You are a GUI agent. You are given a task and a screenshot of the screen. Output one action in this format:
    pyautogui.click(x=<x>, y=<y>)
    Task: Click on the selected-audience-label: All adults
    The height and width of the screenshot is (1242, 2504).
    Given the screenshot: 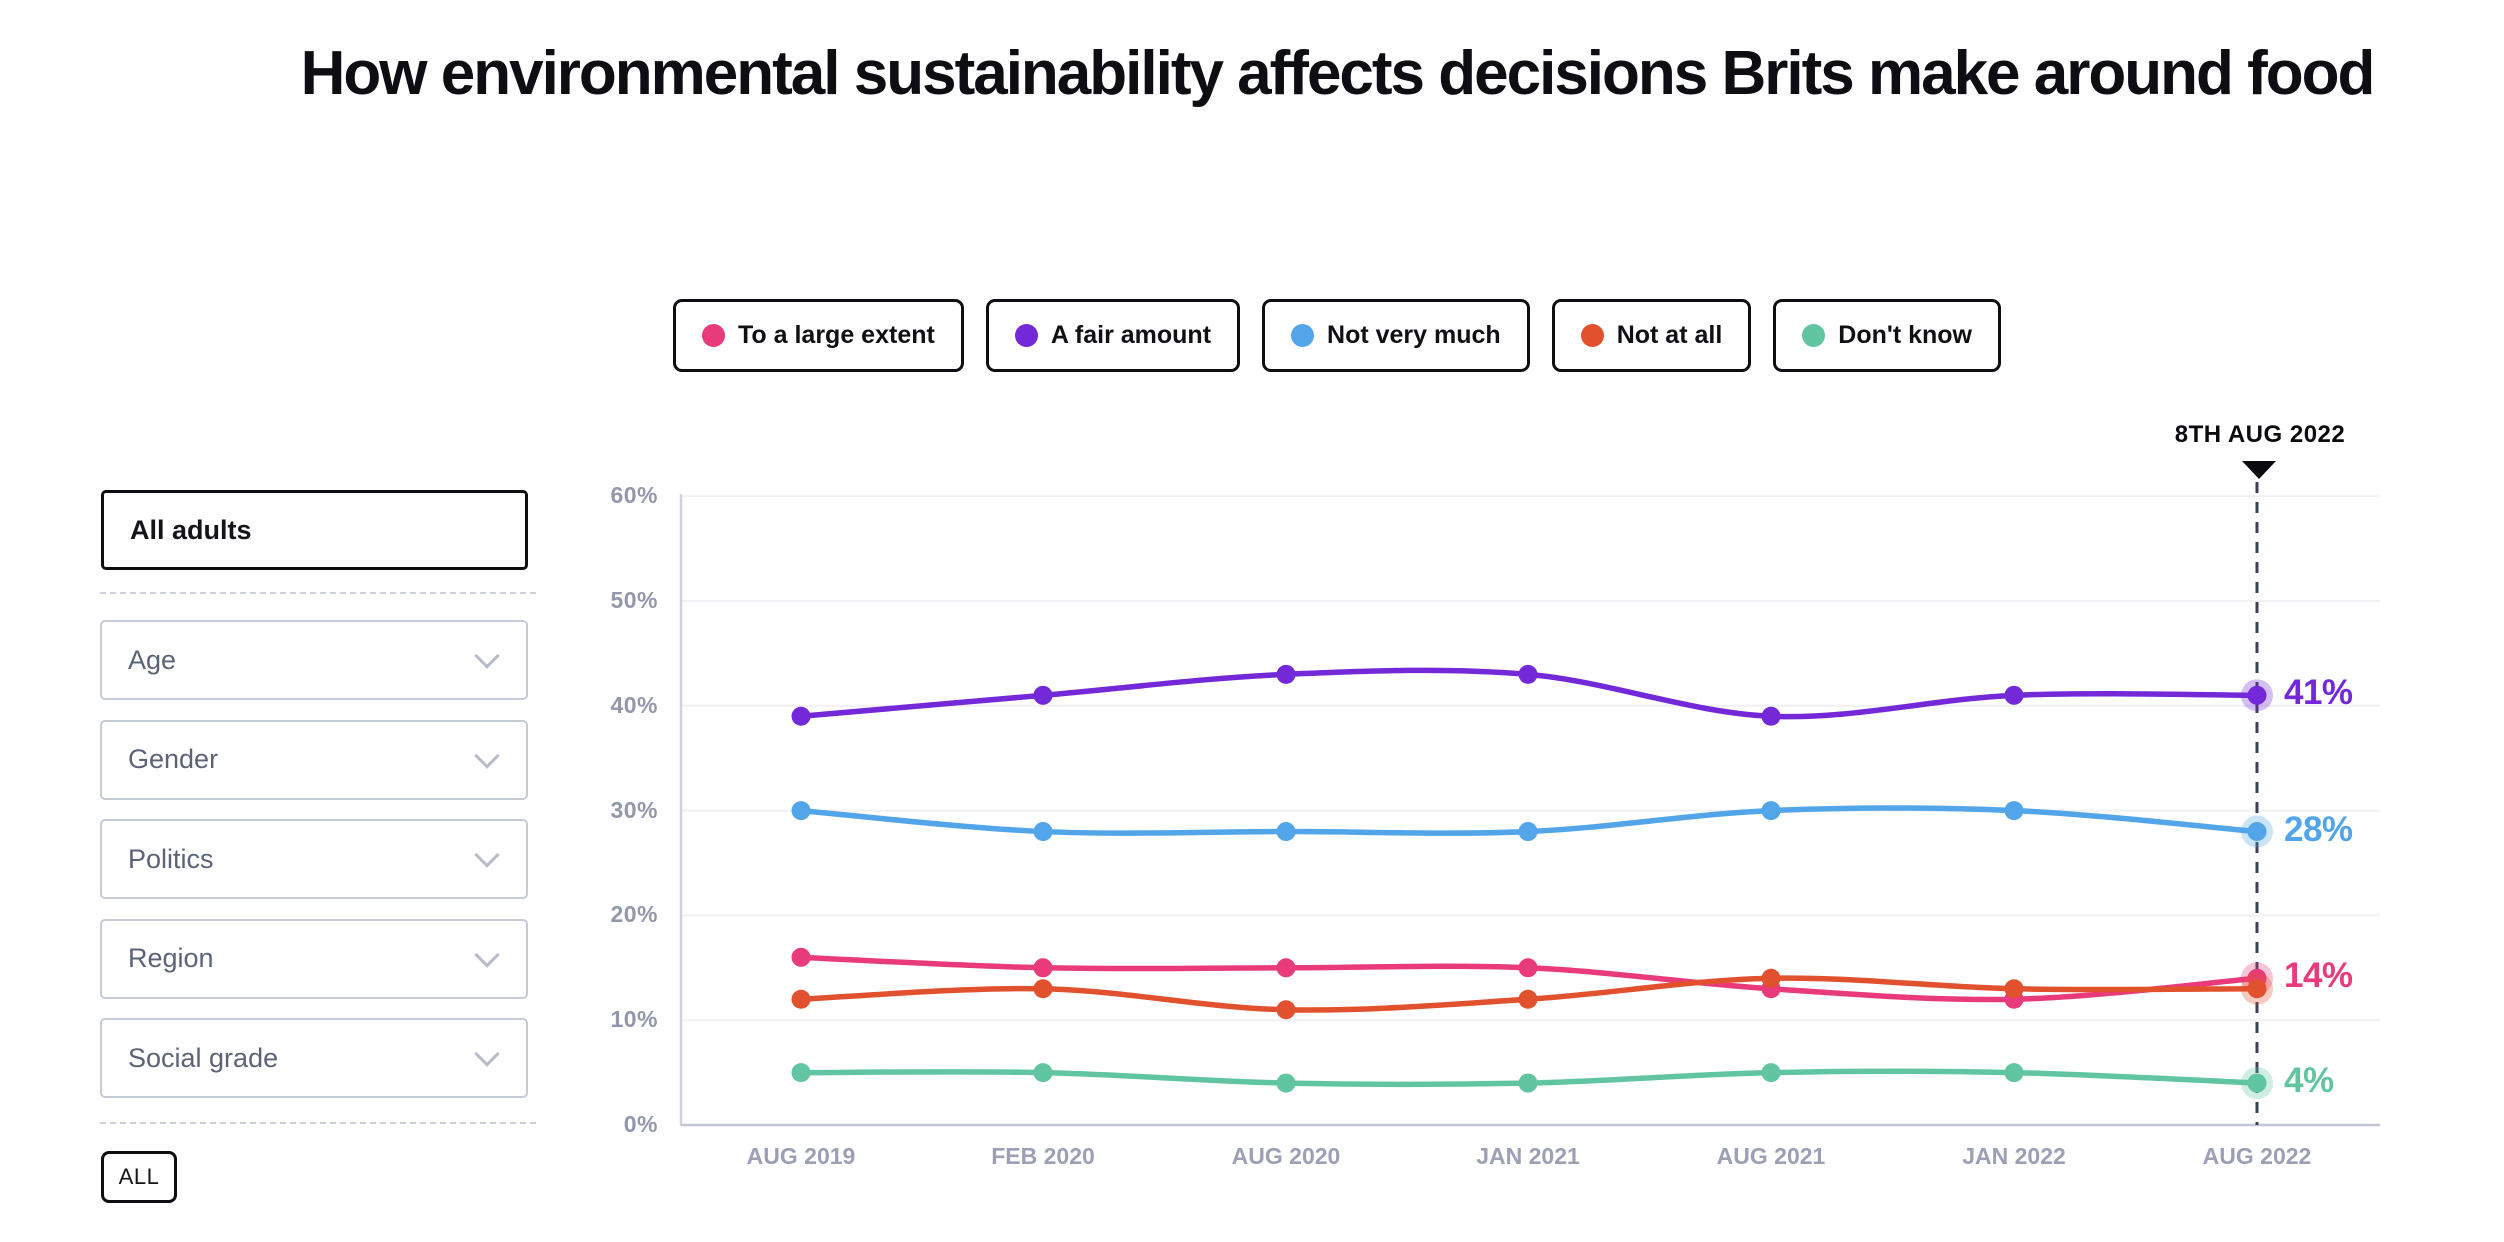 What is the action you would take?
    pyautogui.click(x=191, y=529)
    